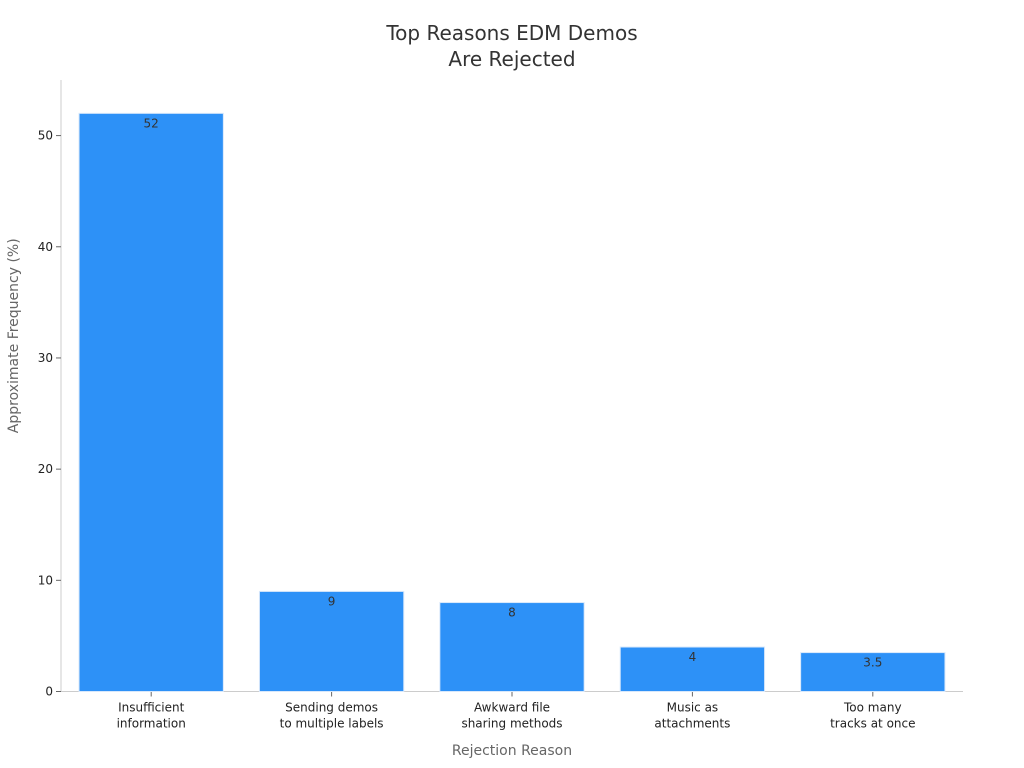 This screenshot has height=768, width=1024. Describe the element at coordinates (693, 657) in the screenshot. I see `bar-value-label: 4` at that location.